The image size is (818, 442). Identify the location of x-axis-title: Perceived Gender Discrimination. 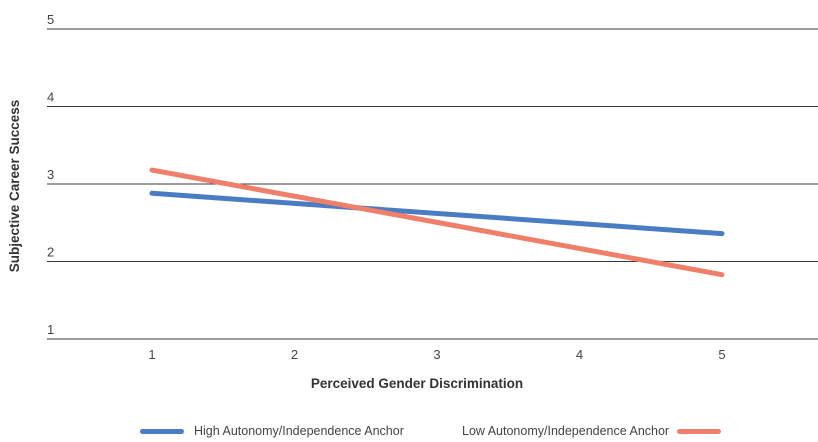
(417, 383).